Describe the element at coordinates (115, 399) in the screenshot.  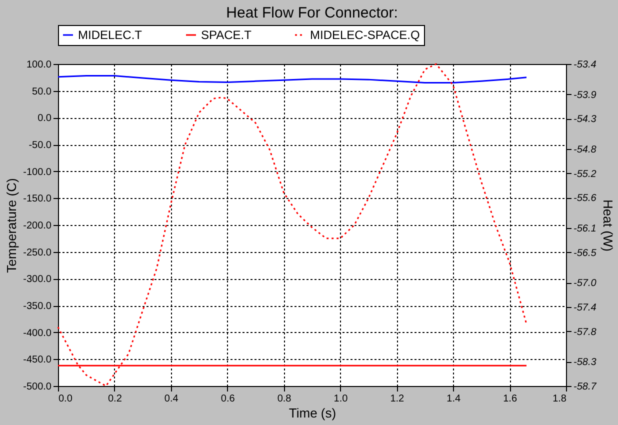
I see `x-tick-label: 0.2` at that location.